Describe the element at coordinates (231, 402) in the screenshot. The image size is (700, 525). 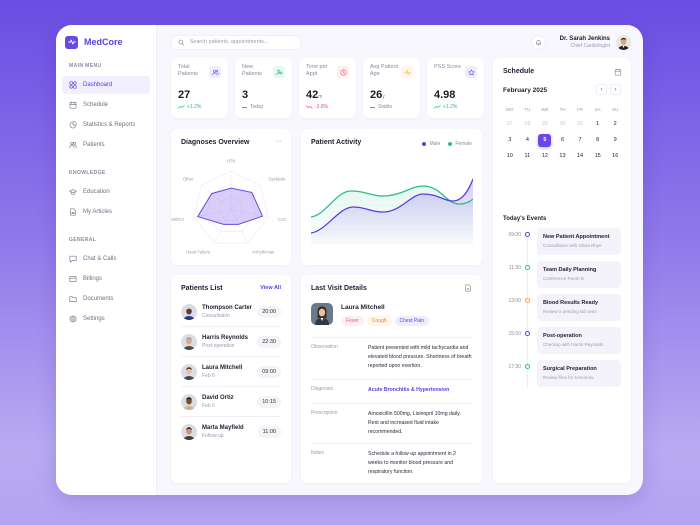
I see `patient-row: David Ortiz Feb 6 10:15` at that location.